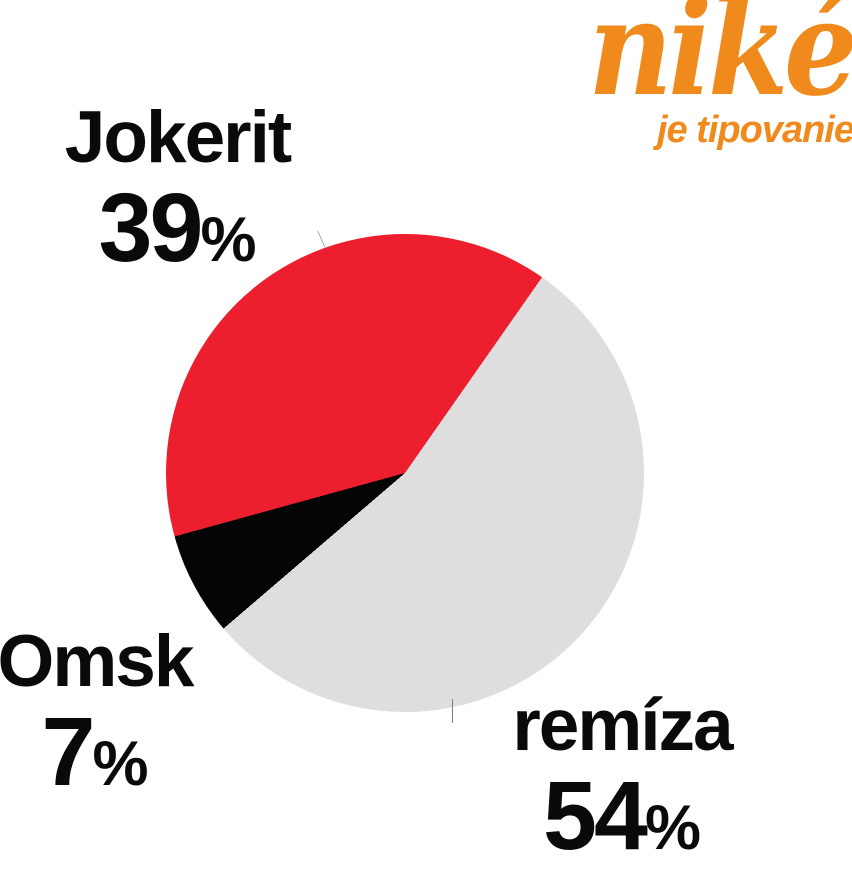  I want to click on nike-logo-wordmark: niké, so click(720, 63).